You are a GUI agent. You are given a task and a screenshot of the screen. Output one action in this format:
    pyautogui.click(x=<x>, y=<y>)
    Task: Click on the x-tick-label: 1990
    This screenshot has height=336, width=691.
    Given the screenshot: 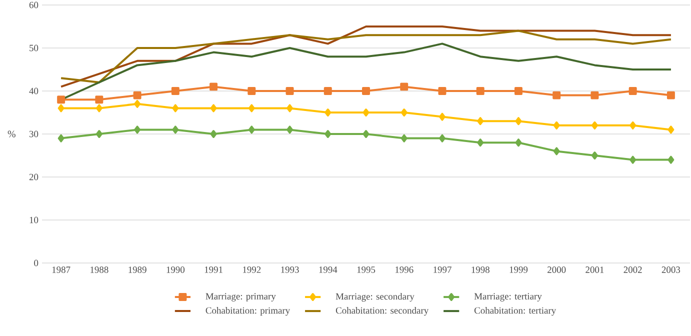 What is the action you would take?
    pyautogui.click(x=175, y=269)
    